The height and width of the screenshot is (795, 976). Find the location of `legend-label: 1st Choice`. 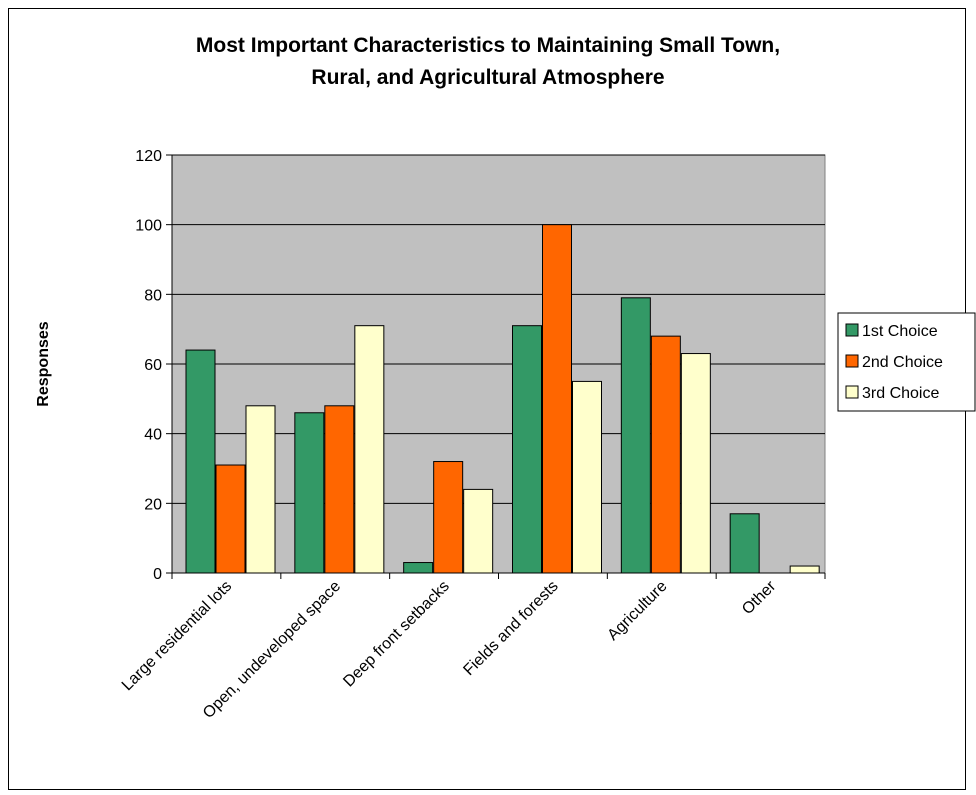

legend-label: 1st Choice is located at coordinates (900, 331).